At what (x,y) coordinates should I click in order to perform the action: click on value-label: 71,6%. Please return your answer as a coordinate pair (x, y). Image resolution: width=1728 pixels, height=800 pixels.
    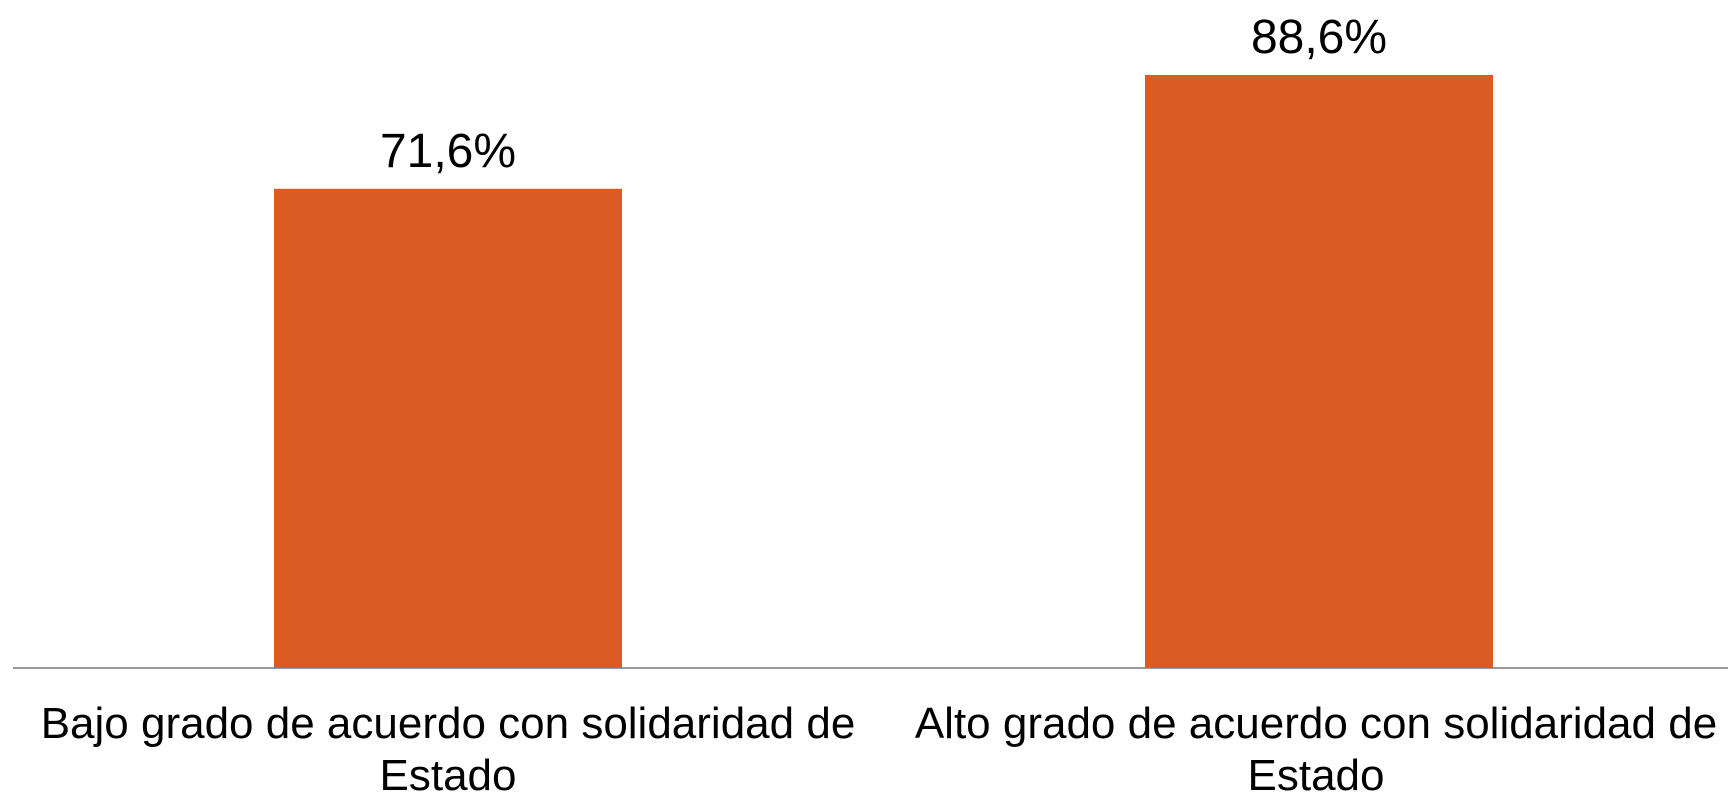
    Looking at the image, I should click on (448, 151).